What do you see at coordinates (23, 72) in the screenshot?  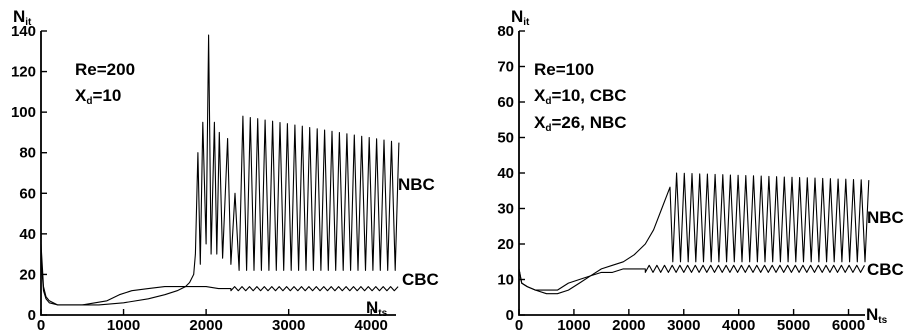 I see `y-tick-label: 120` at bounding box center [23, 72].